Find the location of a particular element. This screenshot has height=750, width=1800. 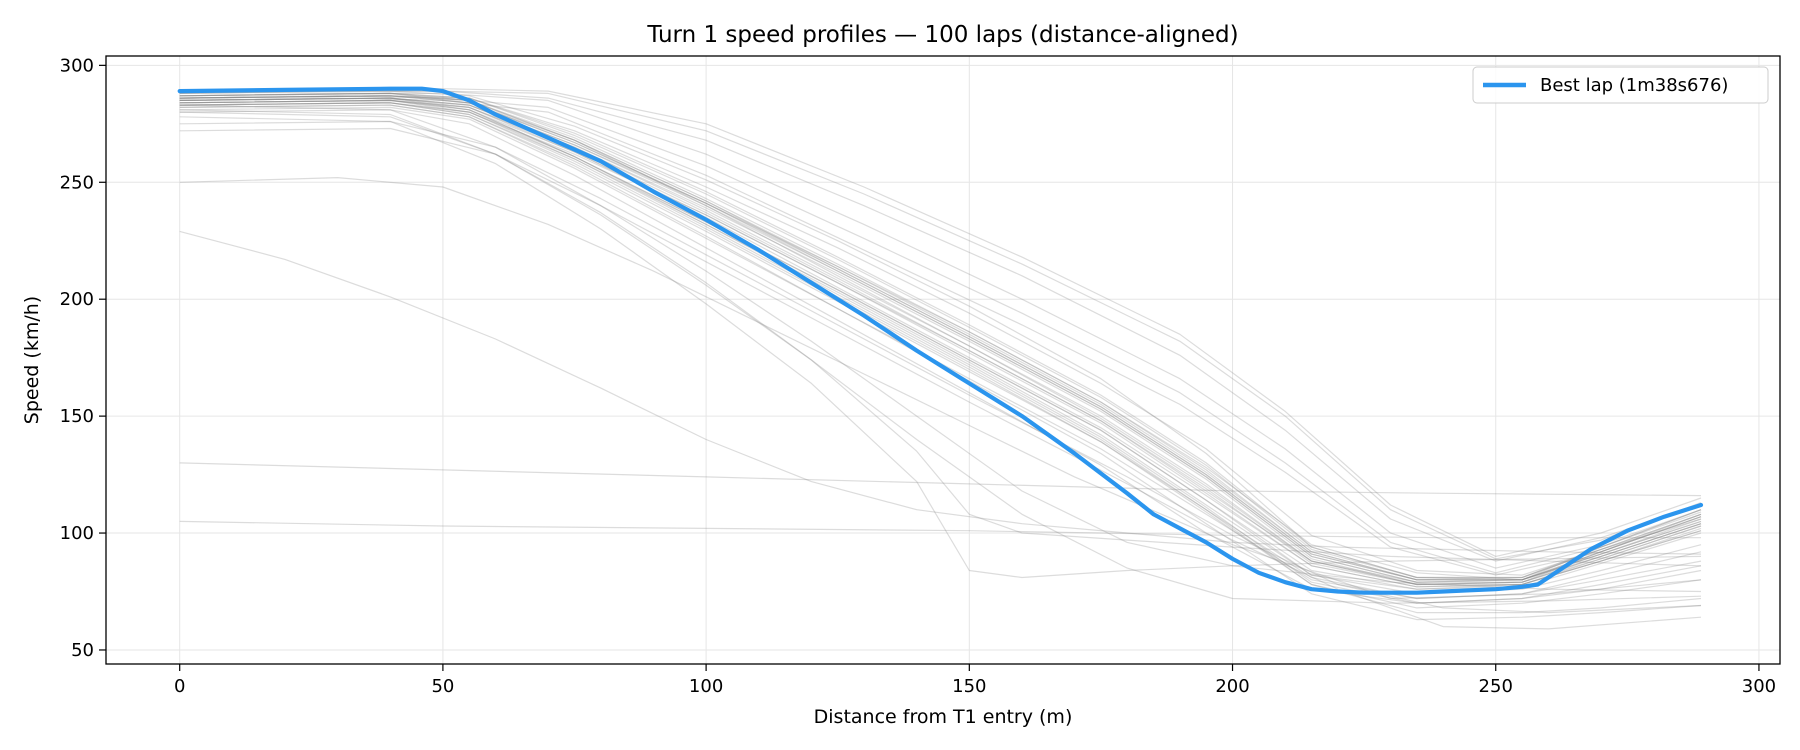

y-tick-label: 300 is located at coordinates (77, 65).